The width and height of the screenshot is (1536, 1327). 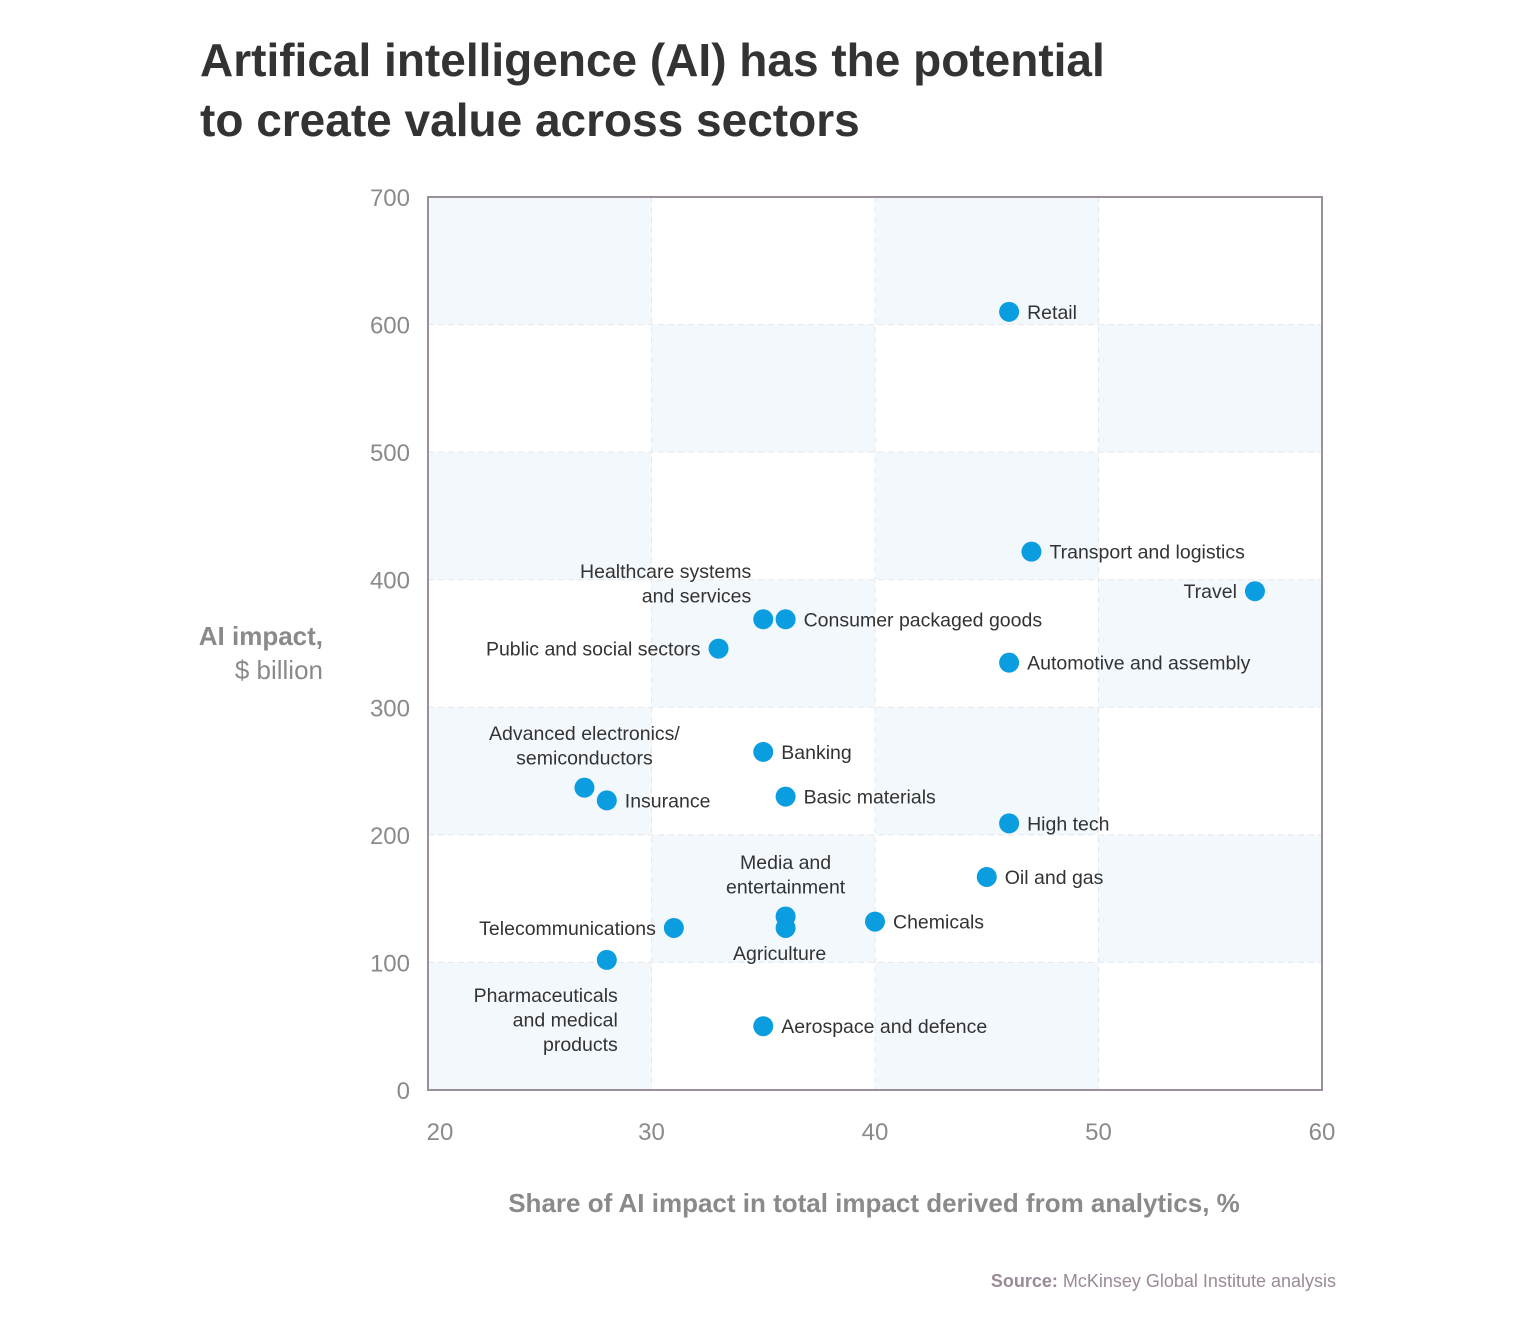 I want to click on y-axis-title-line-1: AI impact,, so click(x=261, y=636).